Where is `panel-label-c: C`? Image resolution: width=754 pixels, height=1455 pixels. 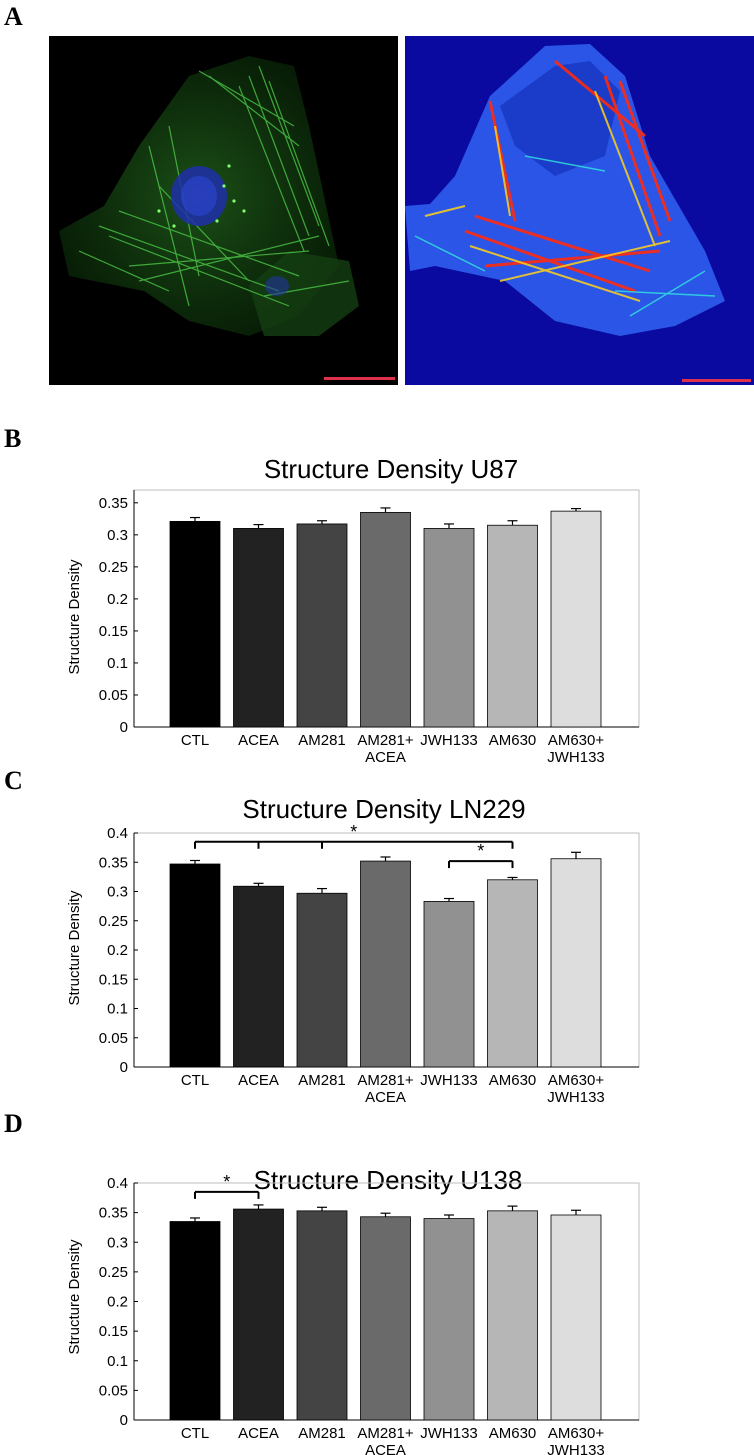
panel-label-c: C is located at coordinates (13, 780).